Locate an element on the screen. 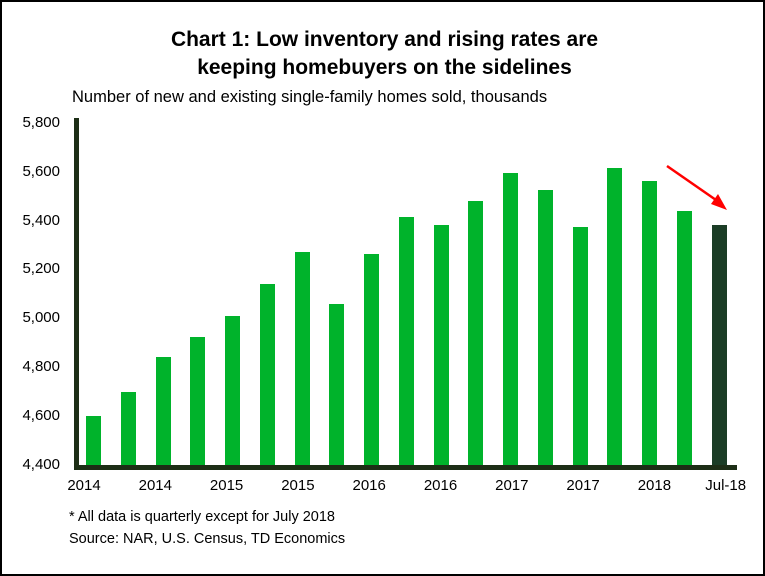 The image size is (765, 576). y-tick-label: 5,600 is located at coordinates (41, 171).